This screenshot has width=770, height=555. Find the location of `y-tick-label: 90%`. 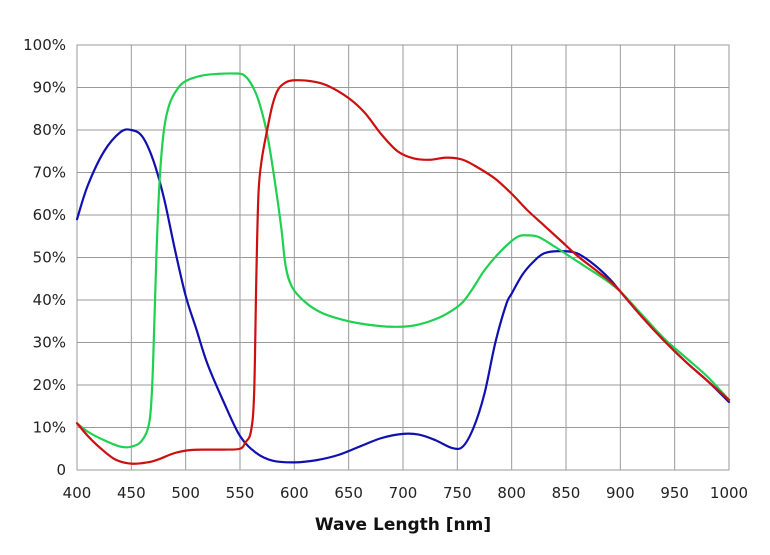

y-tick-label: 90% is located at coordinates (49, 88).